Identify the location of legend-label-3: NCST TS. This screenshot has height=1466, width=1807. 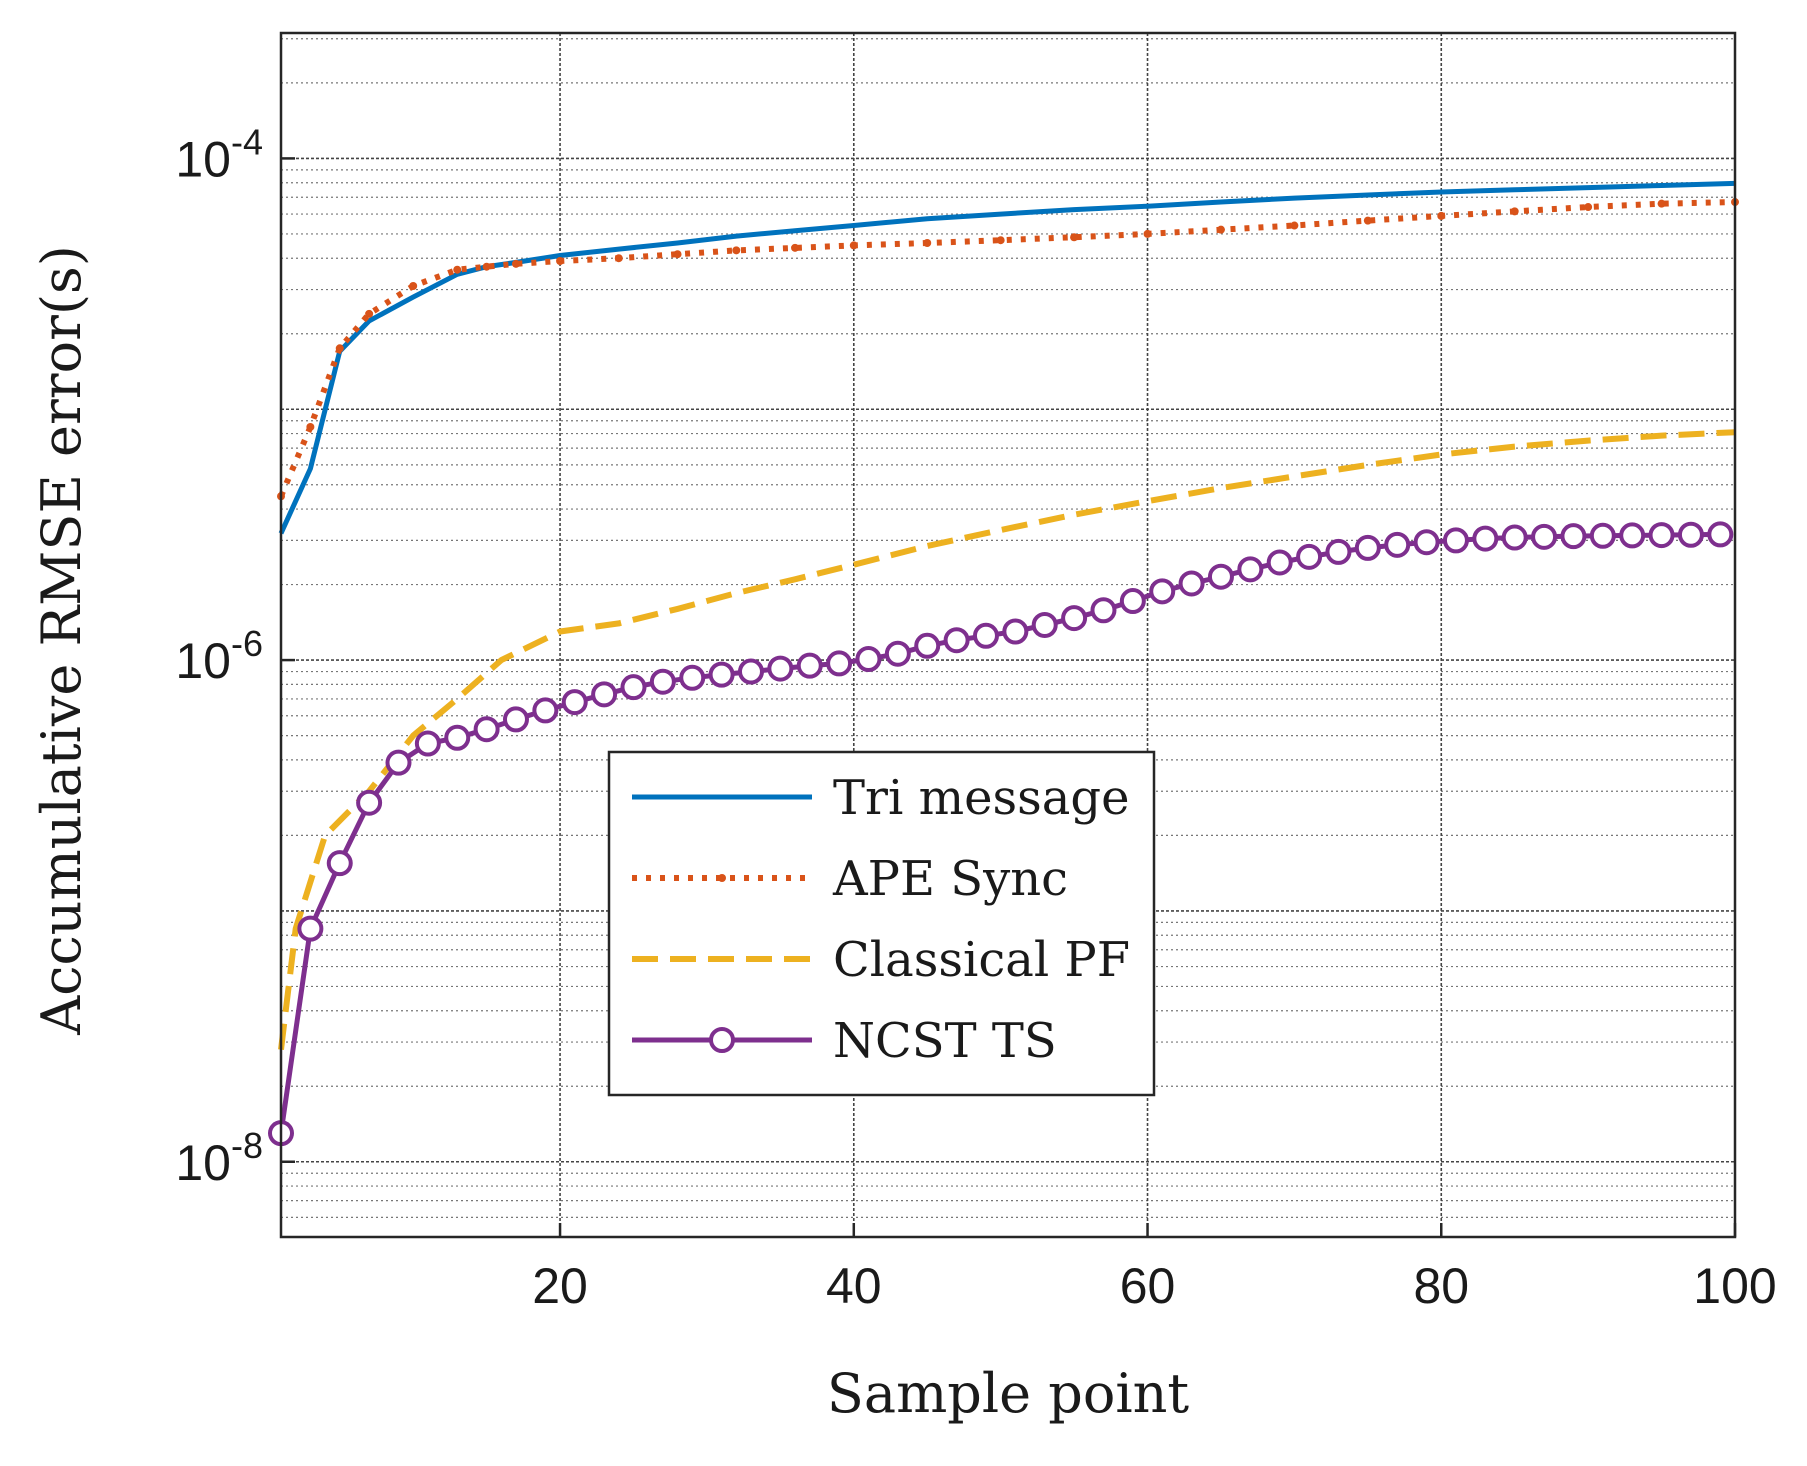
(945, 1041).